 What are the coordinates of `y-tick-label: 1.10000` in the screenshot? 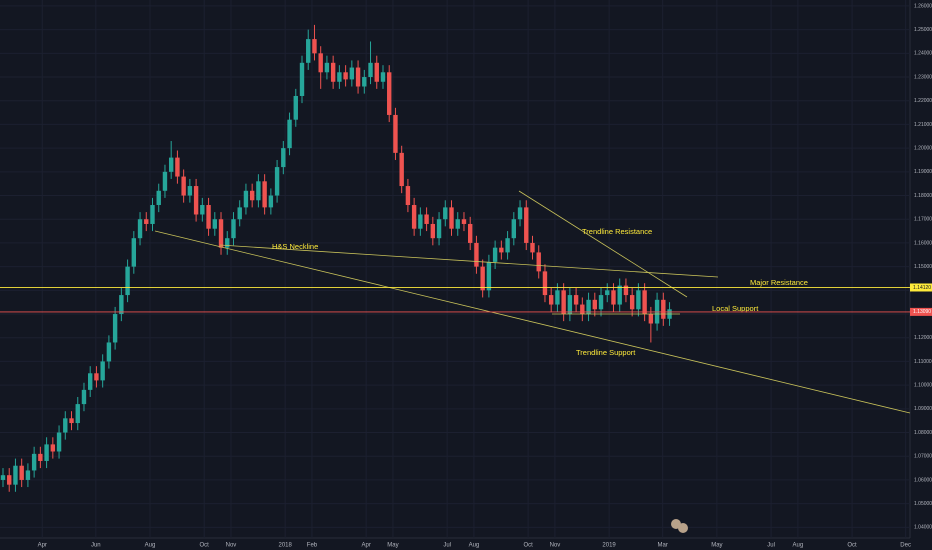 It's located at (923, 385).